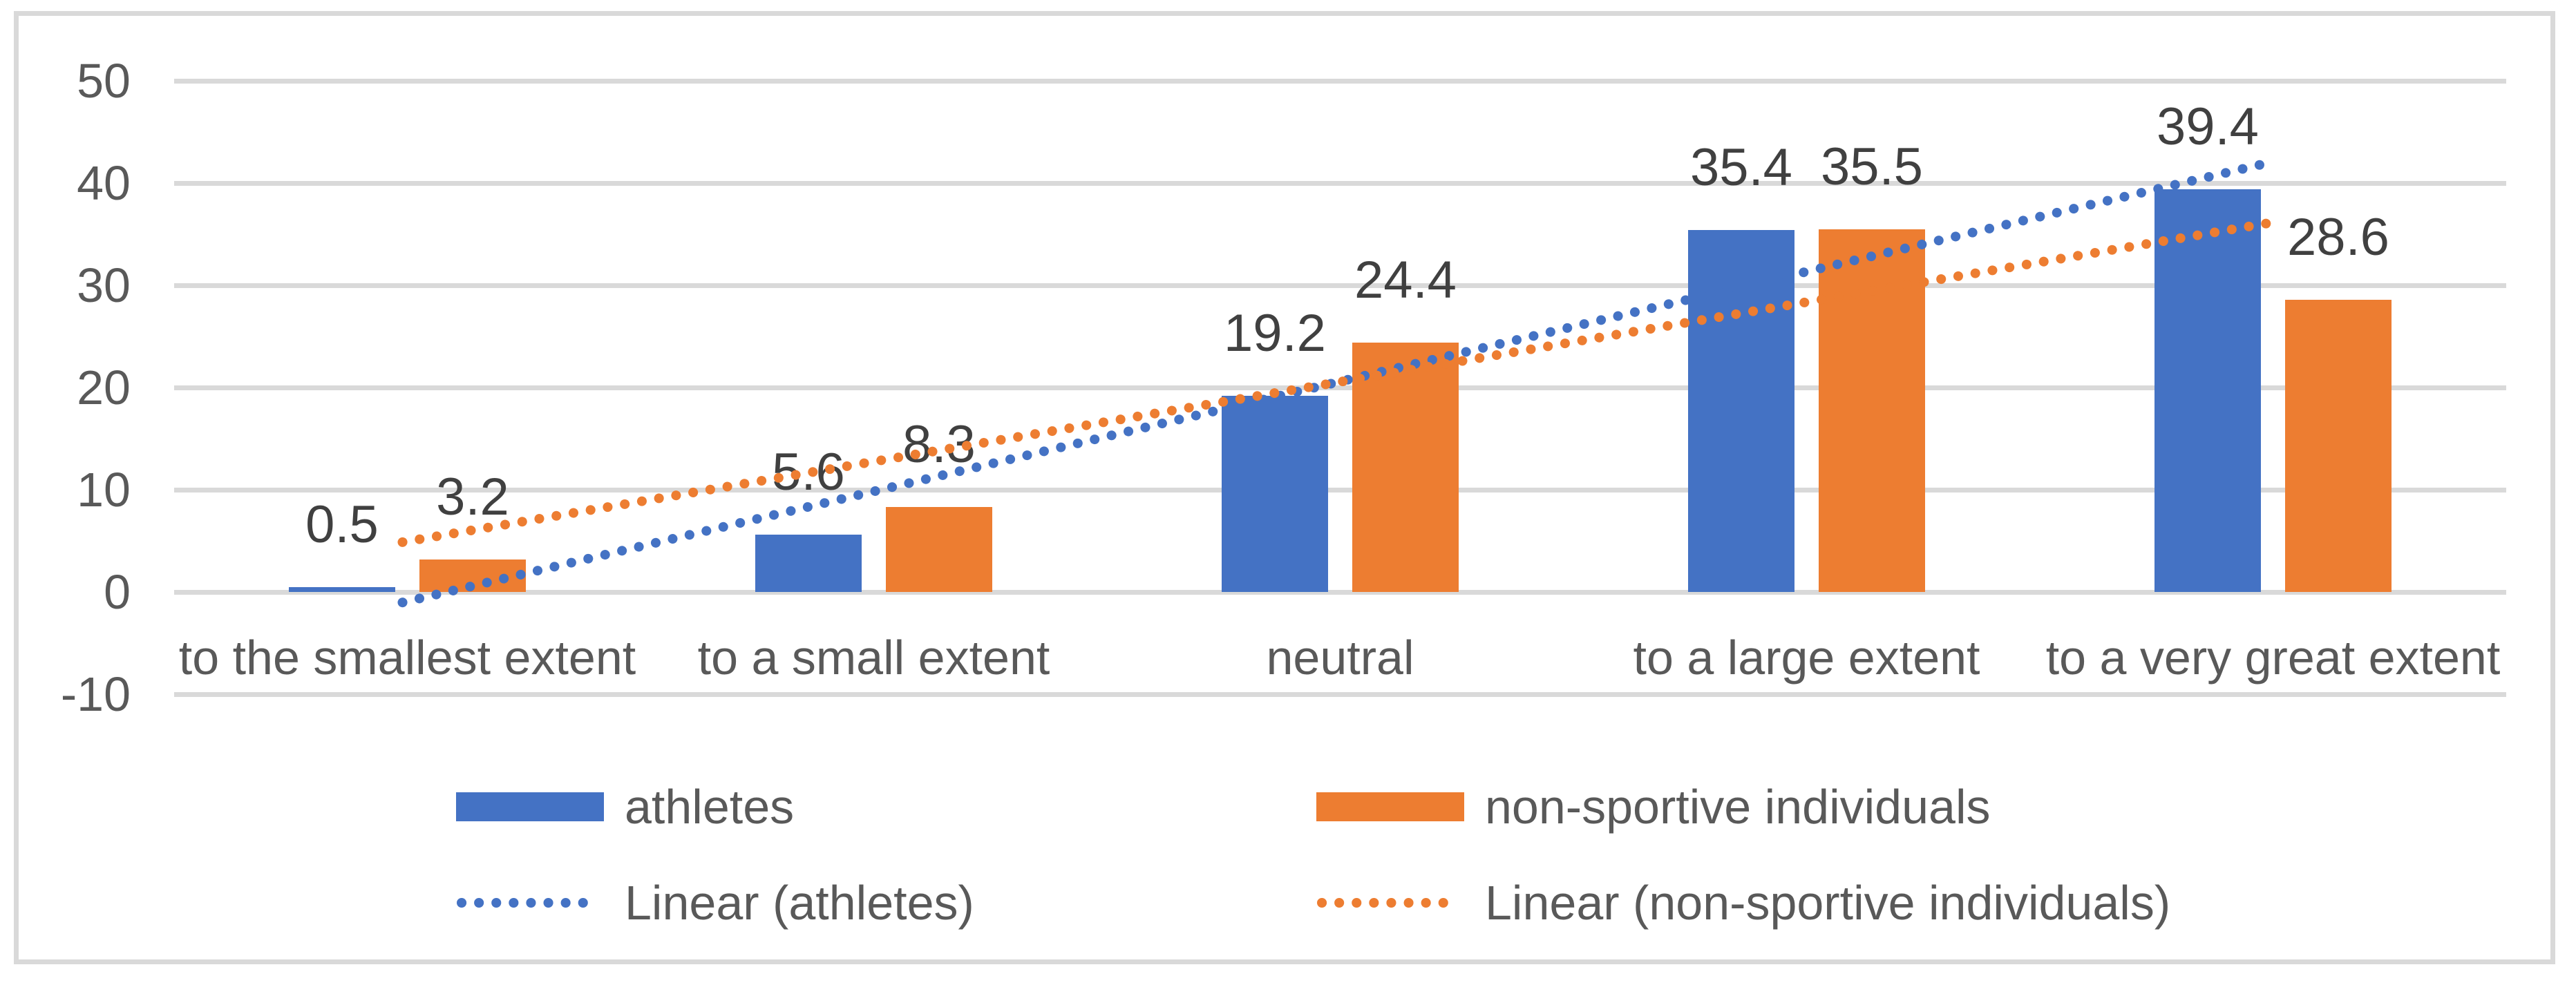 This screenshot has width=2576, height=985. What do you see at coordinates (873, 658) in the screenshot?
I see `x-category-label-1: to a small extent` at bounding box center [873, 658].